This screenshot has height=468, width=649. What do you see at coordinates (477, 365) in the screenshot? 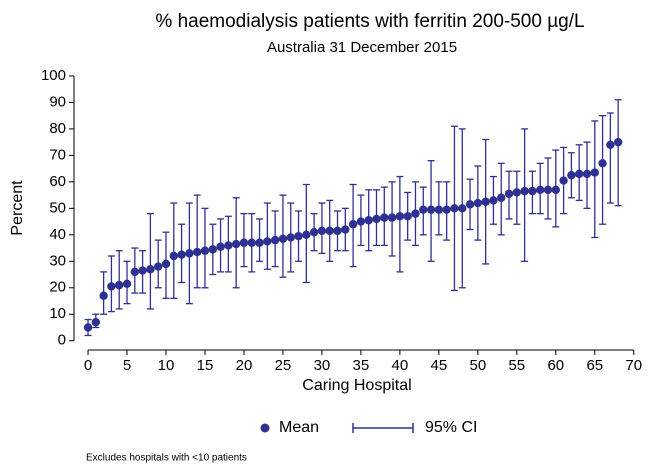
I see `x-tick-label: 50` at bounding box center [477, 365].